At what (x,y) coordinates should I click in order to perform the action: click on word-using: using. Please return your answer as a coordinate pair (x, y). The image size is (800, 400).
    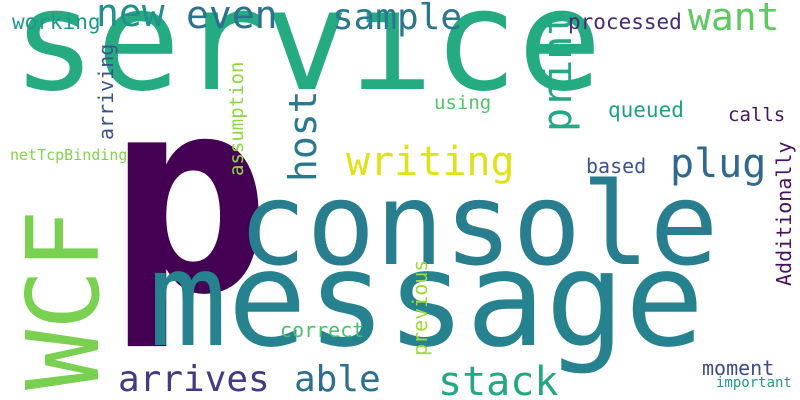
    Looking at the image, I should click on (463, 103).